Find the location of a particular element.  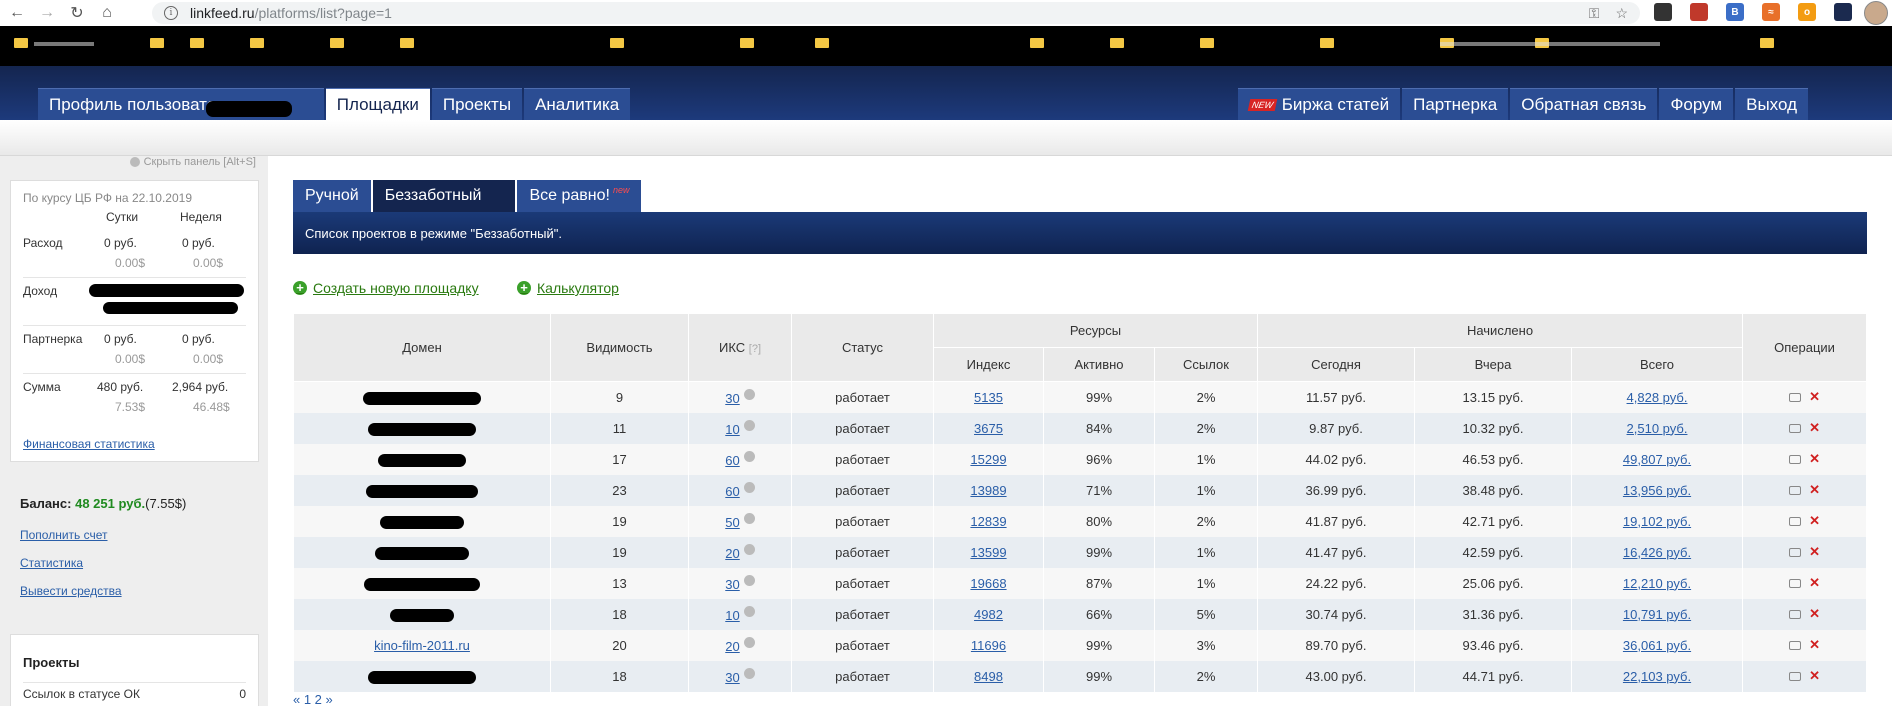

avatar is located at coordinates (1876, 13).